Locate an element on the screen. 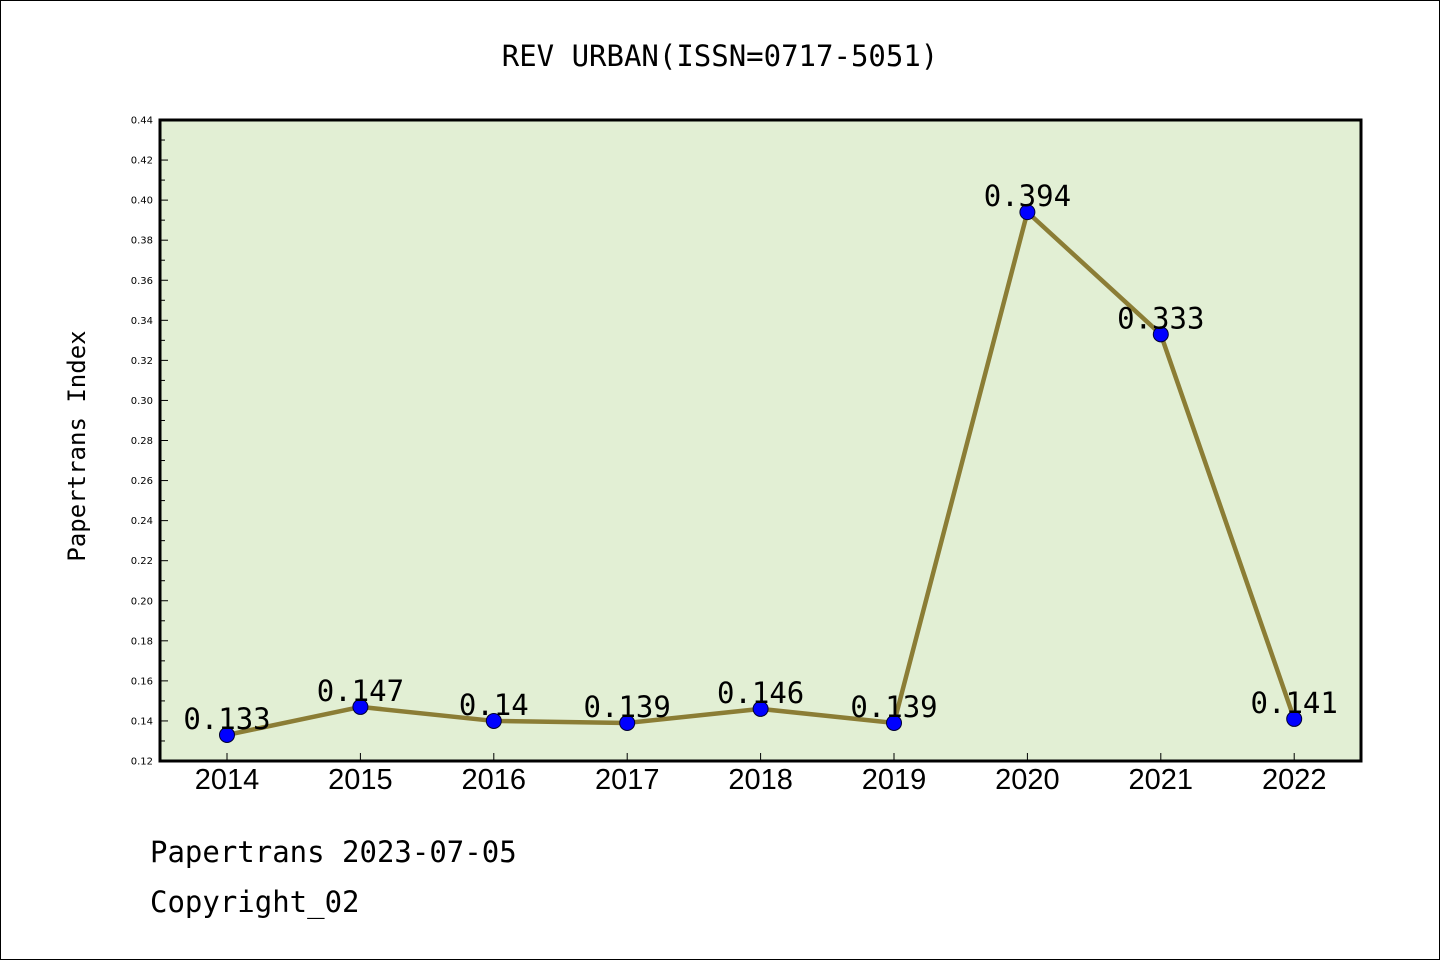  y-tick-label: 0.34 is located at coordinates (142, 321).